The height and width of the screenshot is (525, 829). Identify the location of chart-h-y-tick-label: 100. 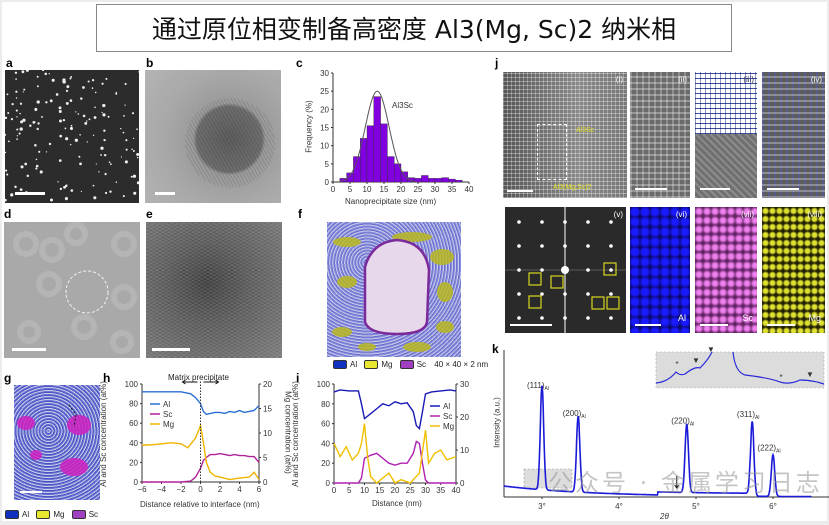
(132, 384).